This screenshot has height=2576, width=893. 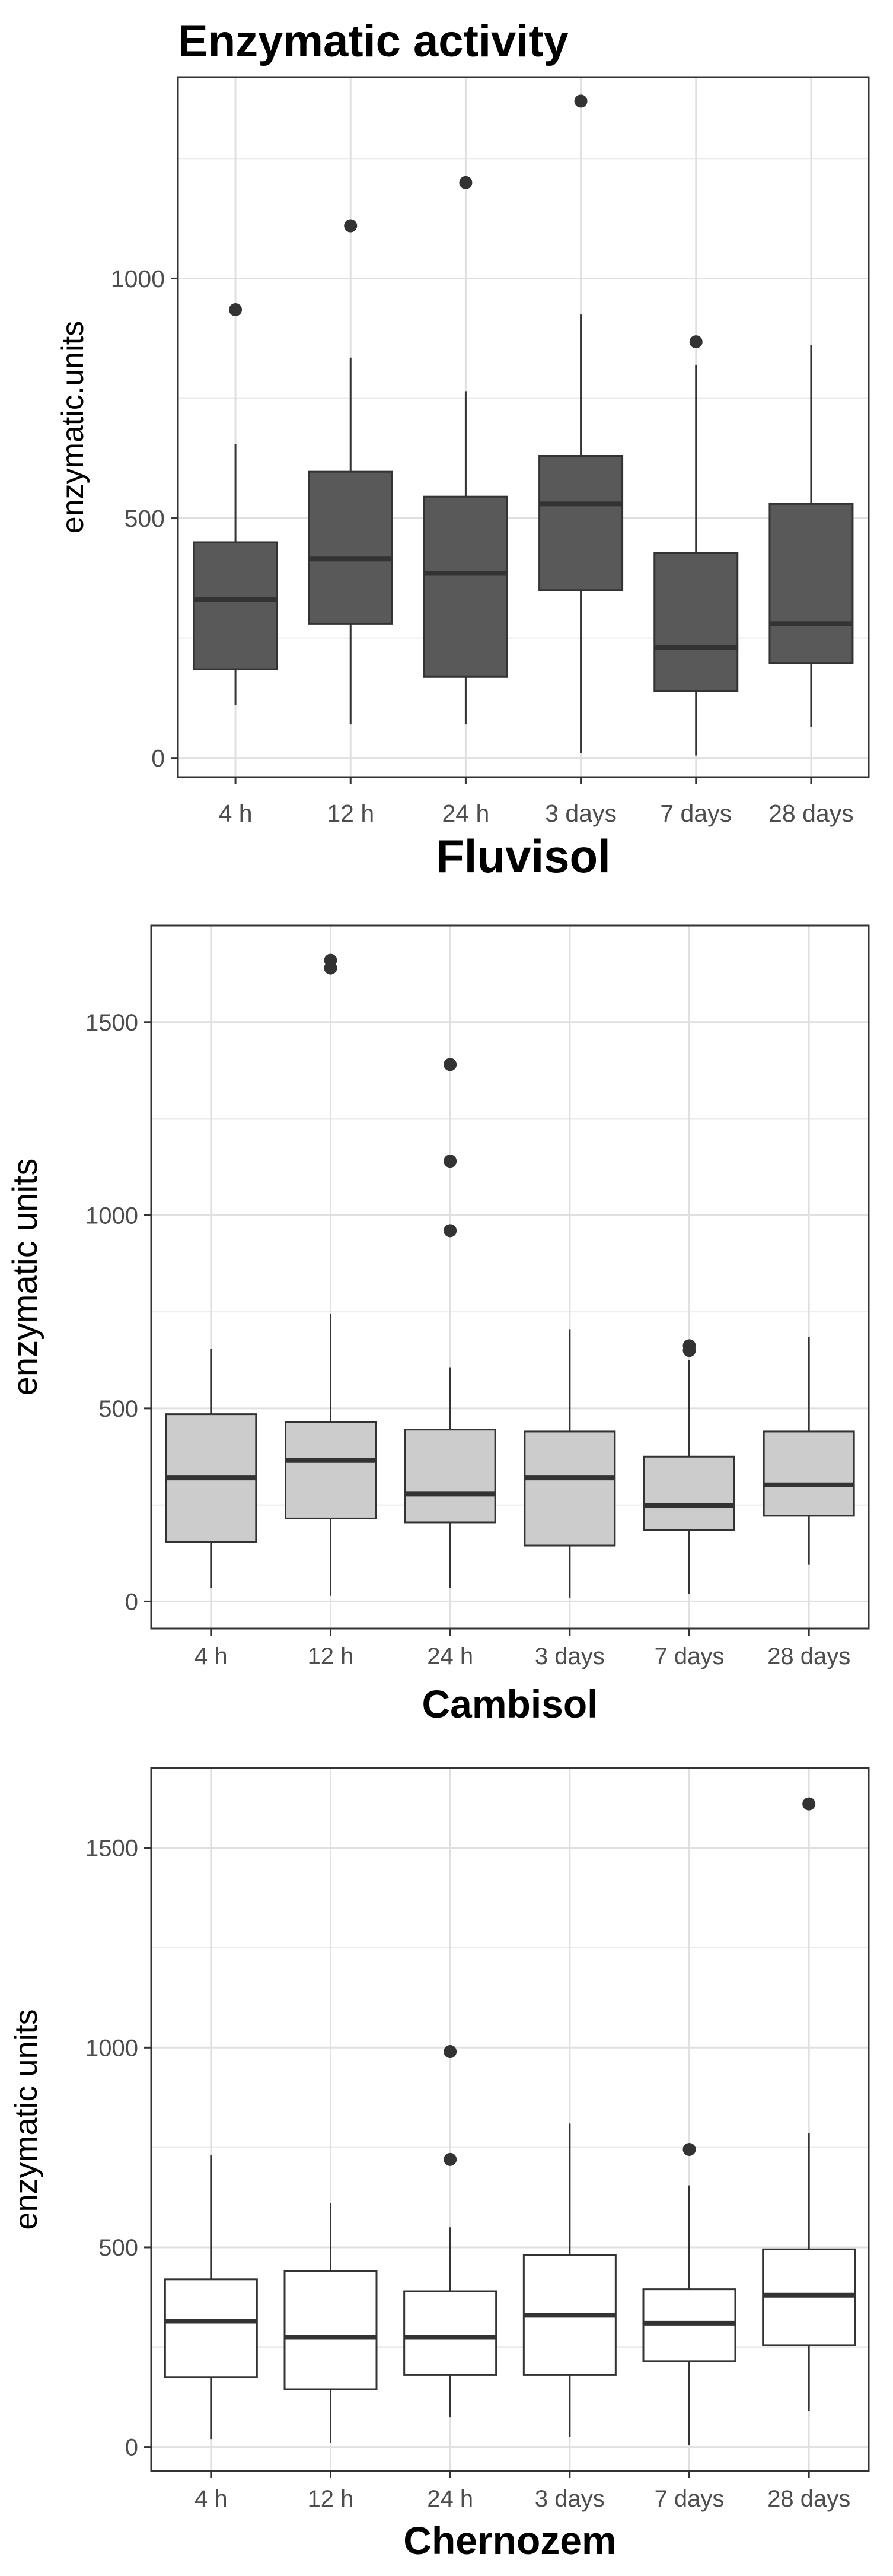 What do you see at coordinates (523, 856) in the screenshot?
I see `fluvisol-x-axis-title: Fluvisol` at bounding box center [523, 856].